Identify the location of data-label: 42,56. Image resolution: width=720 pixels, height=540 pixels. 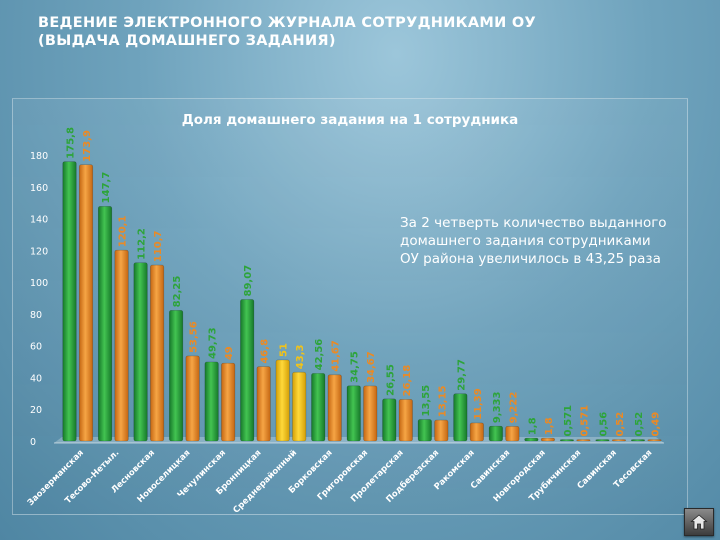
(319, 355).